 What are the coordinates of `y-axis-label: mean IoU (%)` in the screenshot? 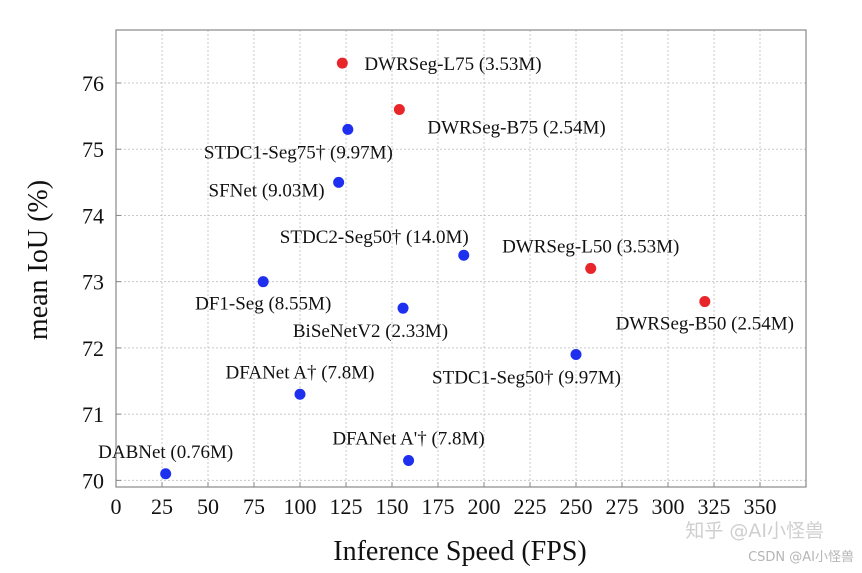 It's located at (38, 260).